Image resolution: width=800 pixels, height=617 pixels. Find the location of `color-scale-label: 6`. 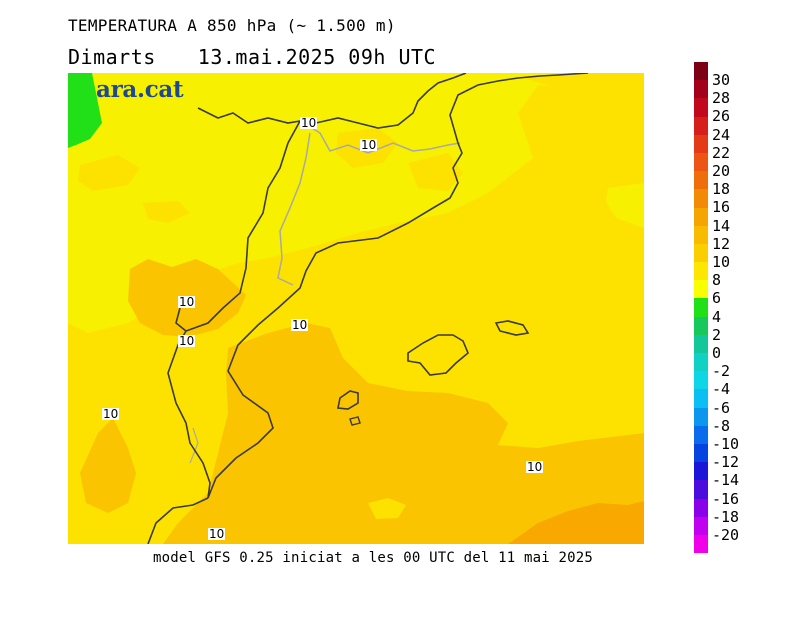

color-scale-label: 6 is located at coordinates (717, 298).